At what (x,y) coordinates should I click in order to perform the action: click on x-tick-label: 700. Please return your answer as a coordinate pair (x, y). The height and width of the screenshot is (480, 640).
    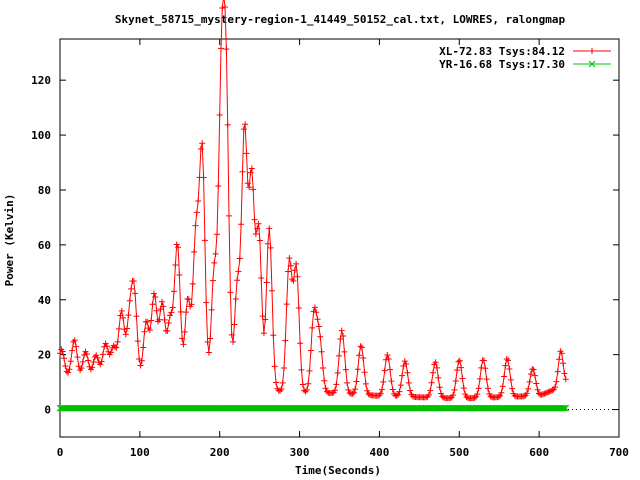
    Looking at the image, I should click on (619, 452).